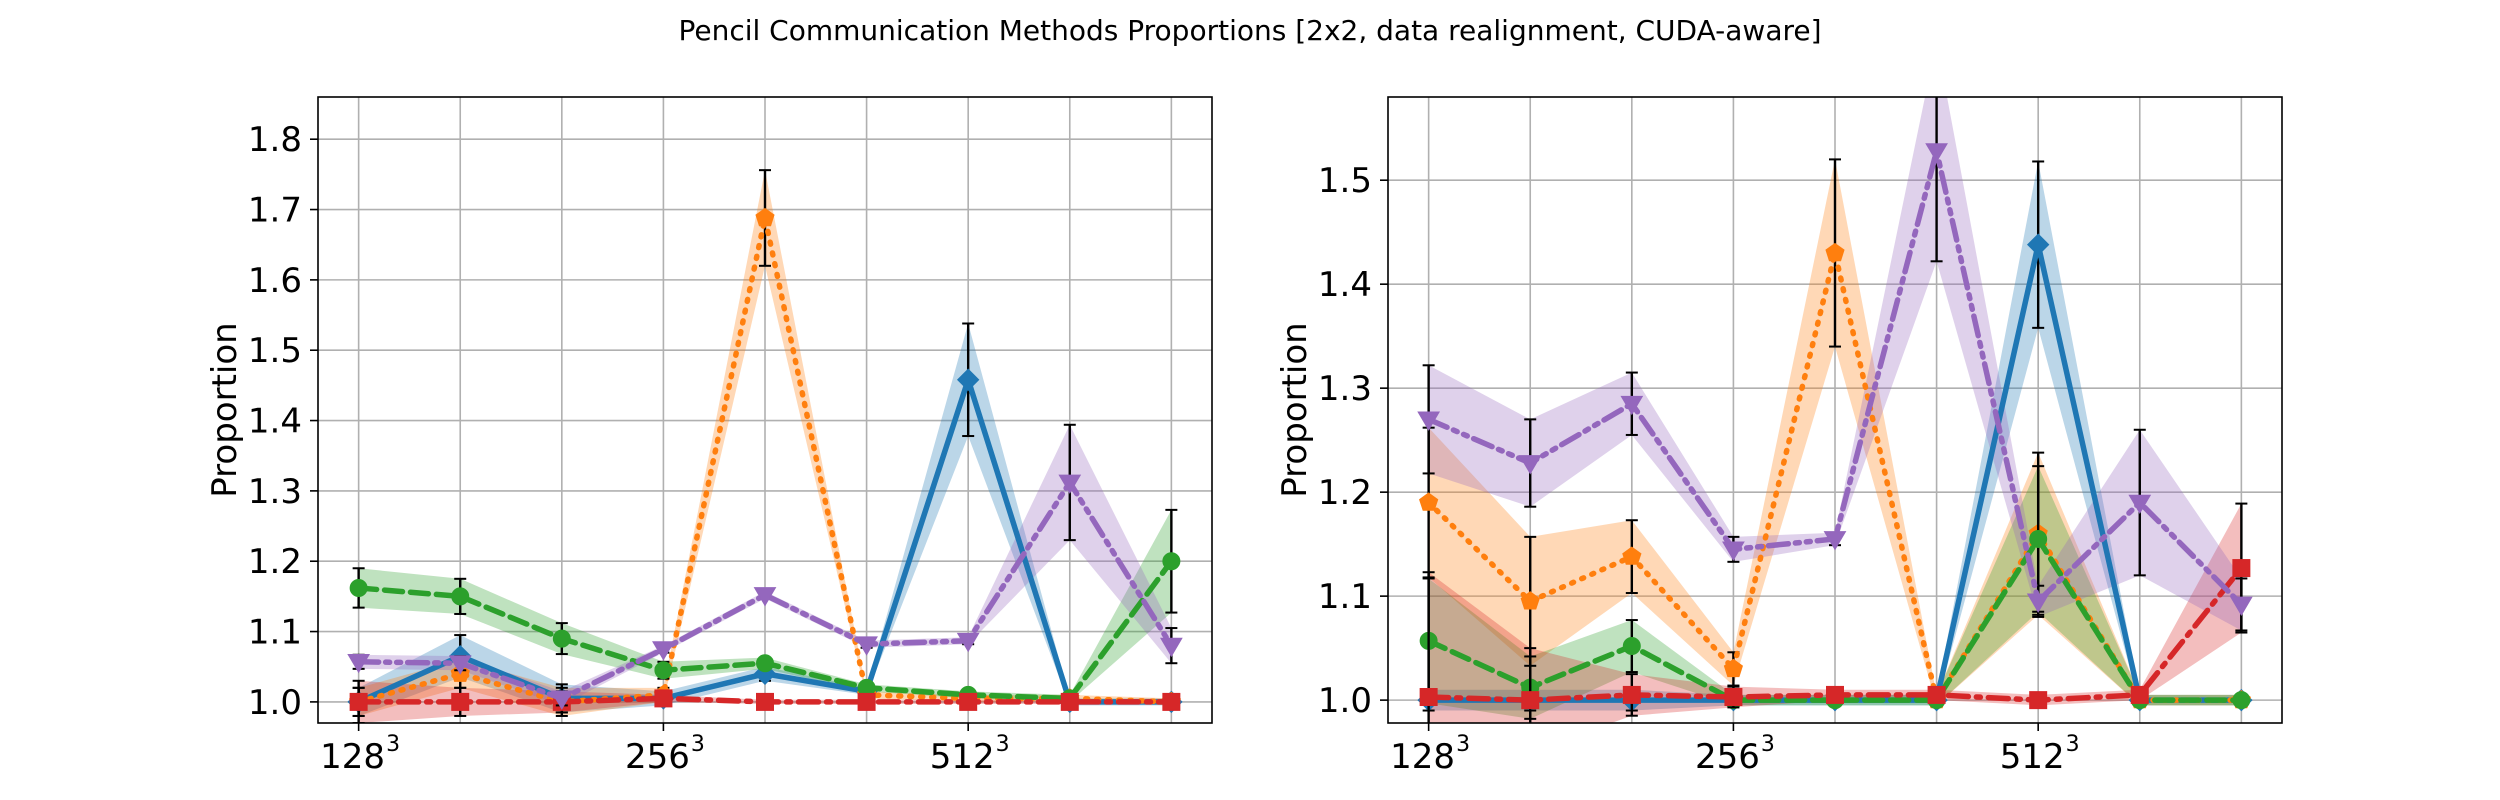 The image size is (2500, 800). I want to click on y-tick-label: 1.7, so click(275, 211).